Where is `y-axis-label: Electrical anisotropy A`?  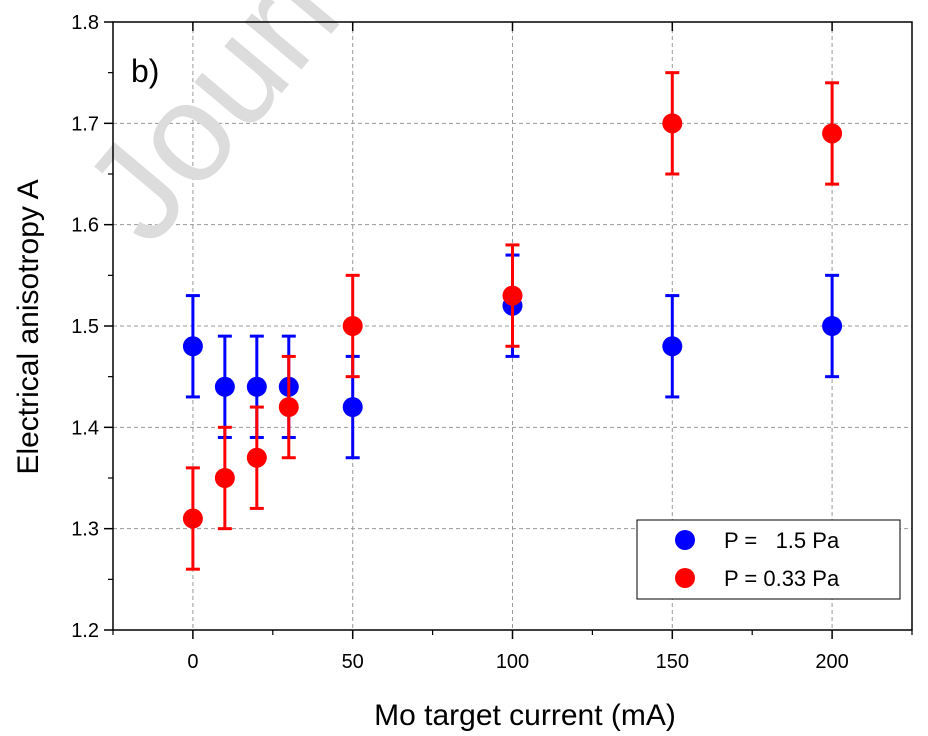
y-axis-label: Electrical anisotropy A is located at coordinates (28, 326).